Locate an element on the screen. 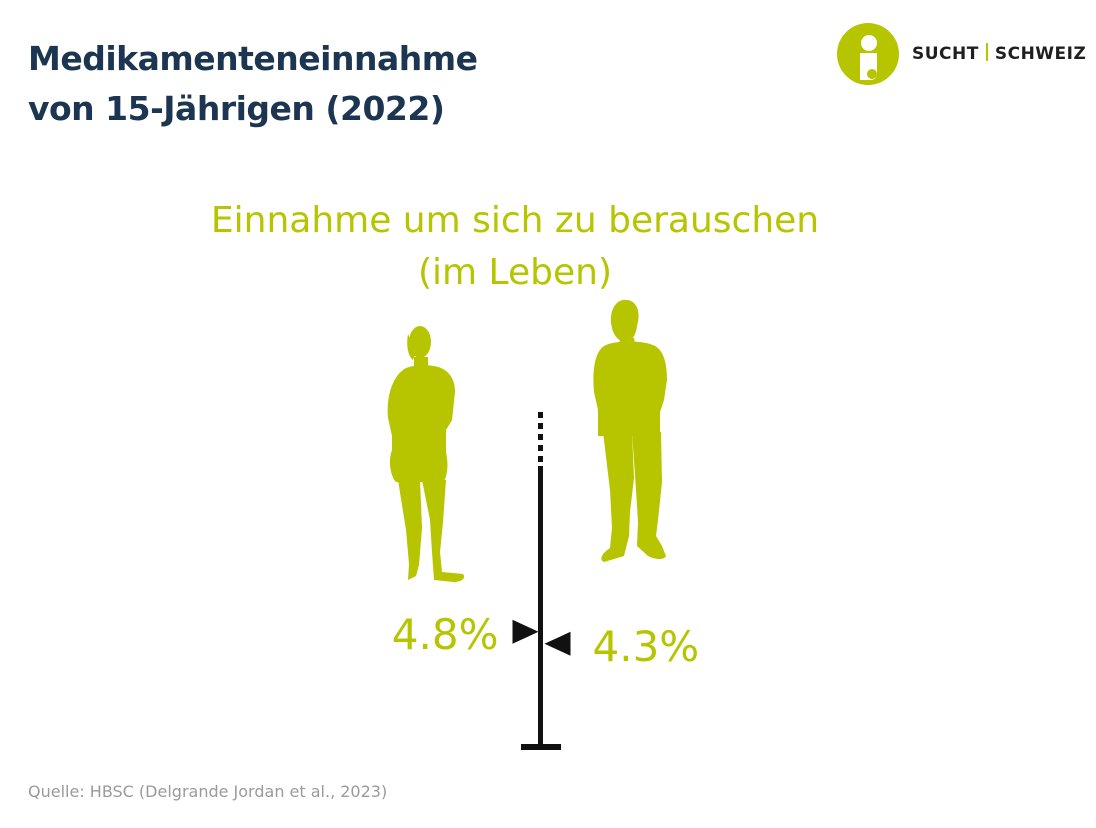 The width and height of the screenshot is (1096, 828). chart-title-line-2: (im Leben) is located at coordinates (515, 272).